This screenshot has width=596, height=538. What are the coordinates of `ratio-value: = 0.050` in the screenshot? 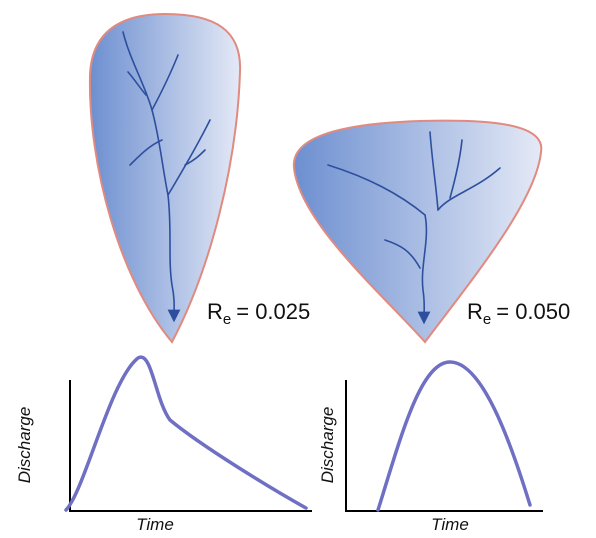 It's located at (533, 311).